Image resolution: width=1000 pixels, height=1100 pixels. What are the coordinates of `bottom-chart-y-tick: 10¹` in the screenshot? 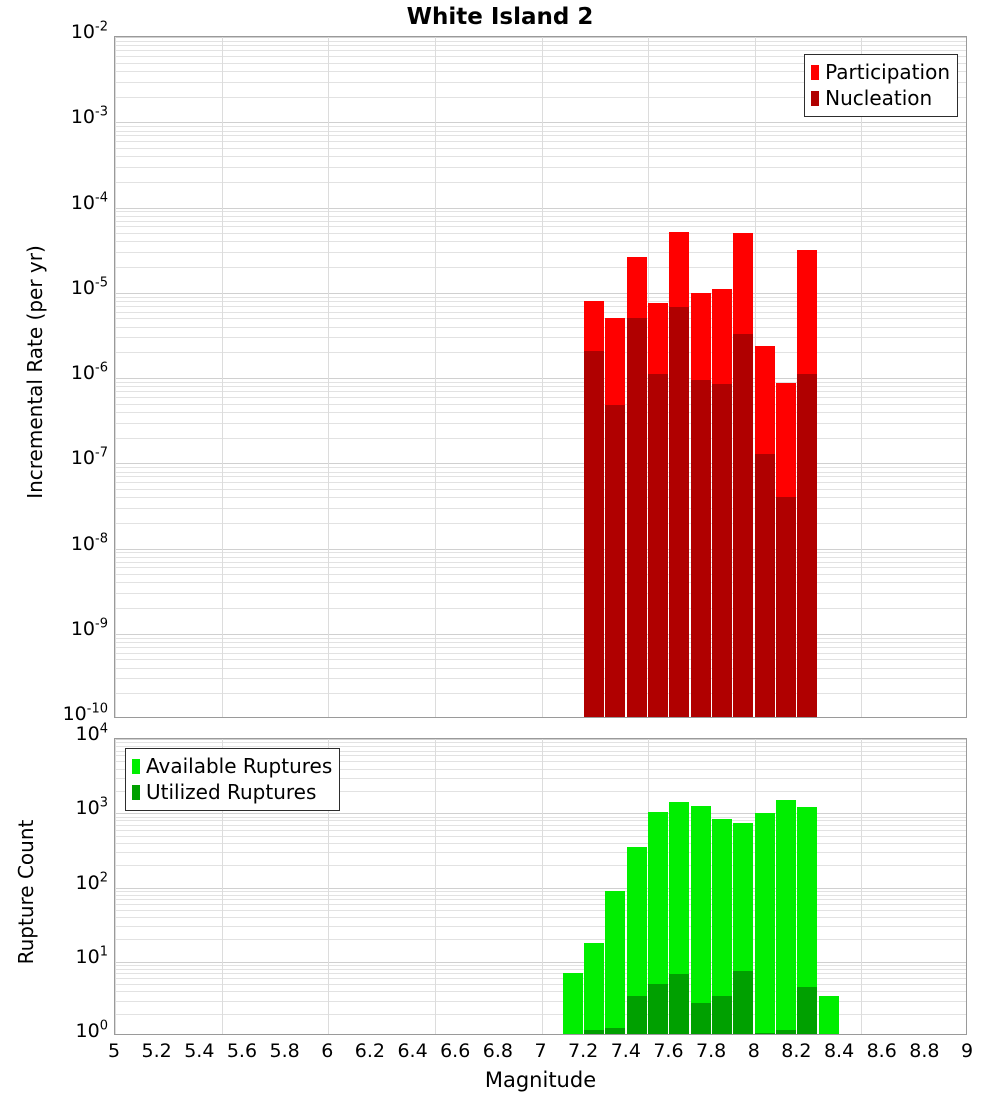 It's located at (91, 956).